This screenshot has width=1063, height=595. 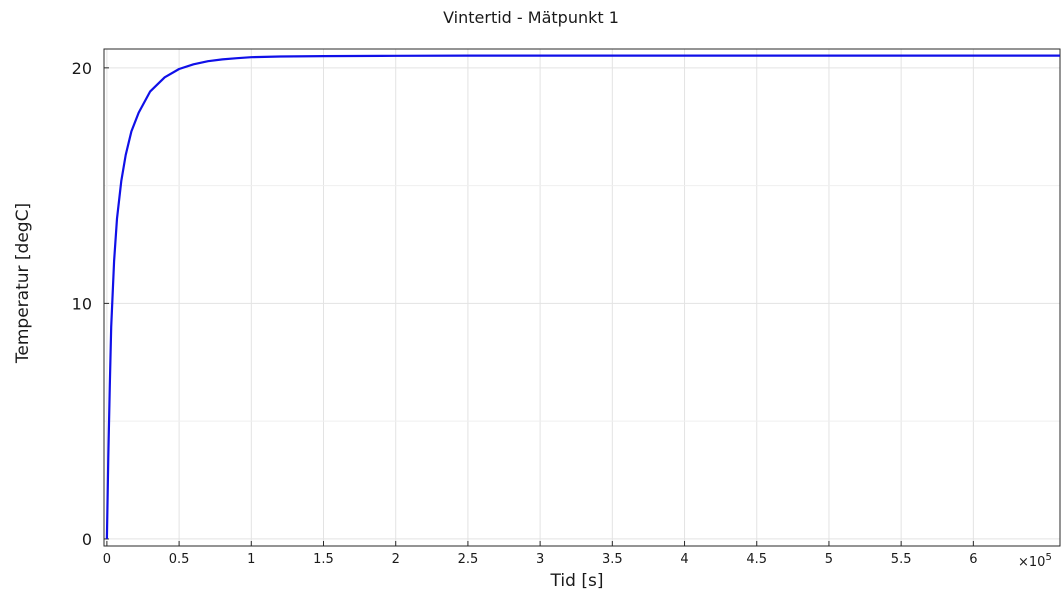 I want to click on x-tick-label: 3, so click(x=540, y=559).